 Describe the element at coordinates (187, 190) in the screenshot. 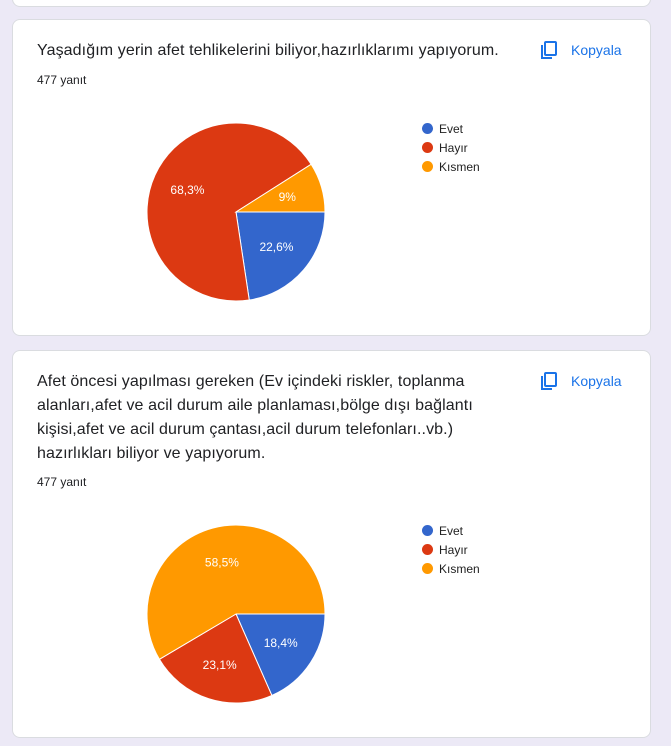

I see `slice-percent-label: 68,3%` at that location.